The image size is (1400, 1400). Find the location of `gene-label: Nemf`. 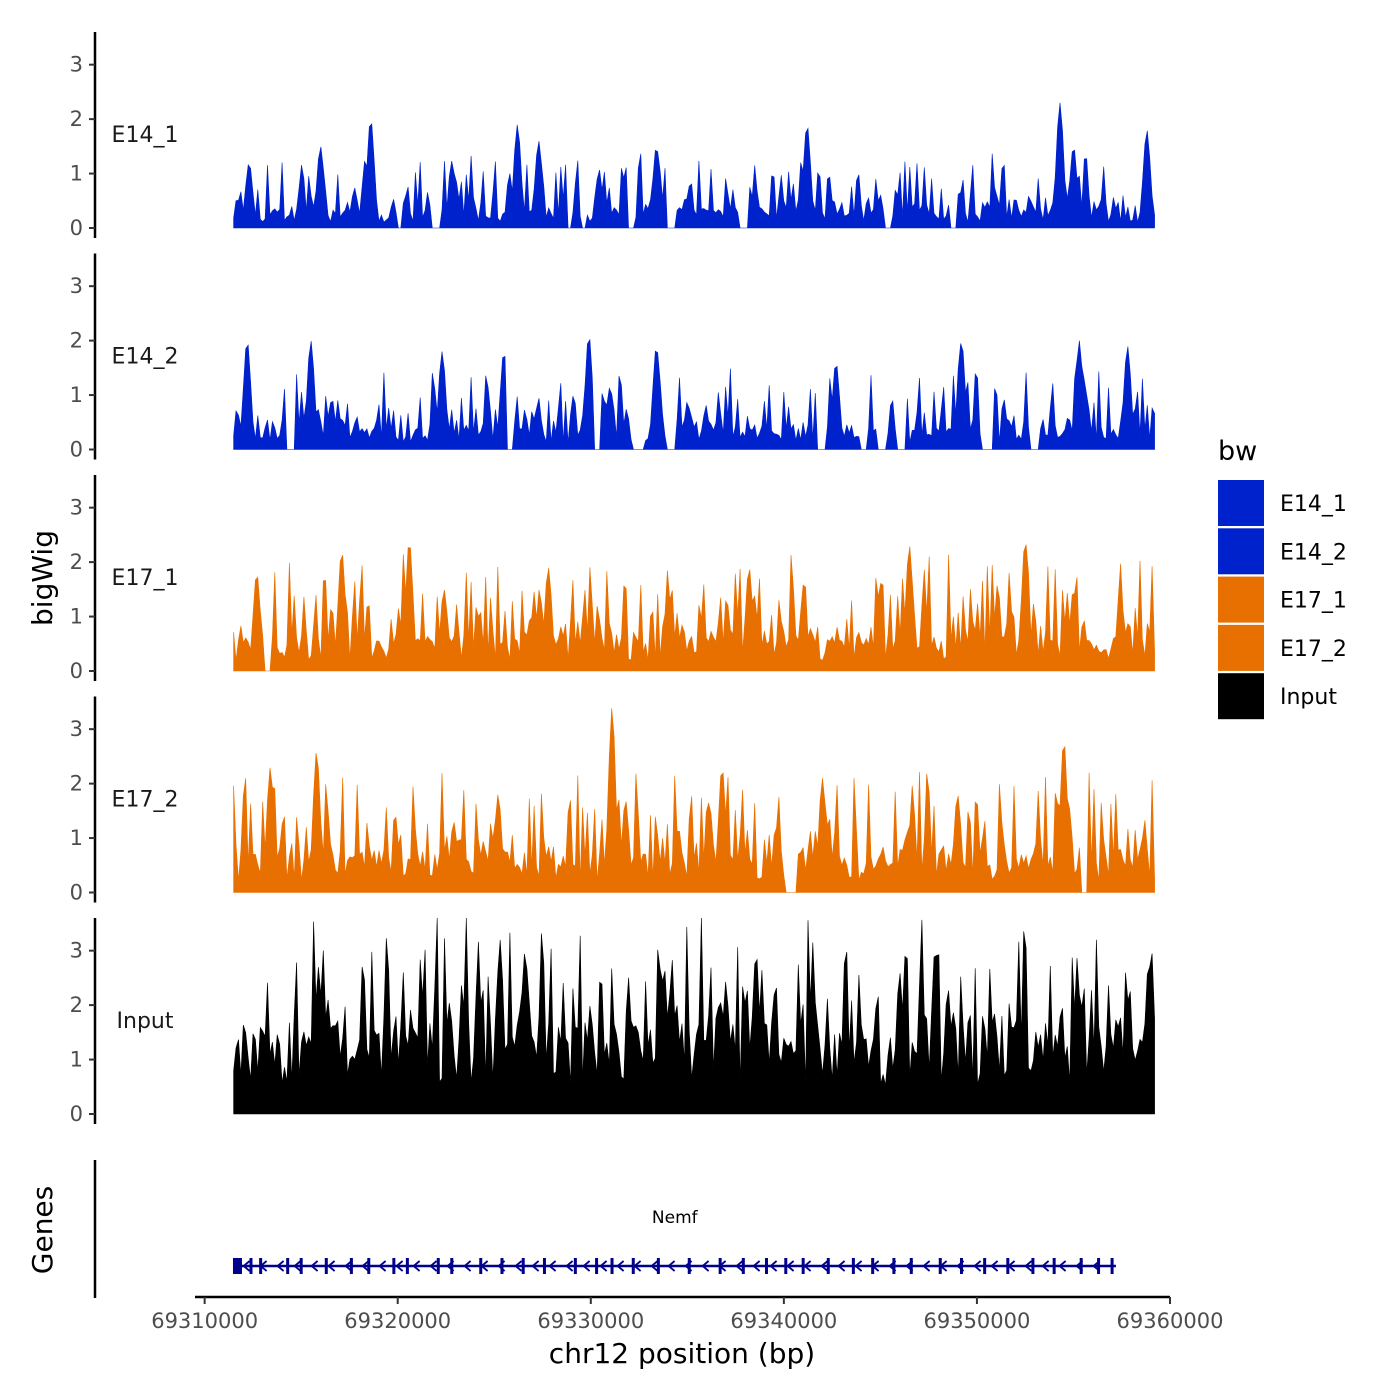

gene-label: Nemf is located at coordinates (675, 1218).